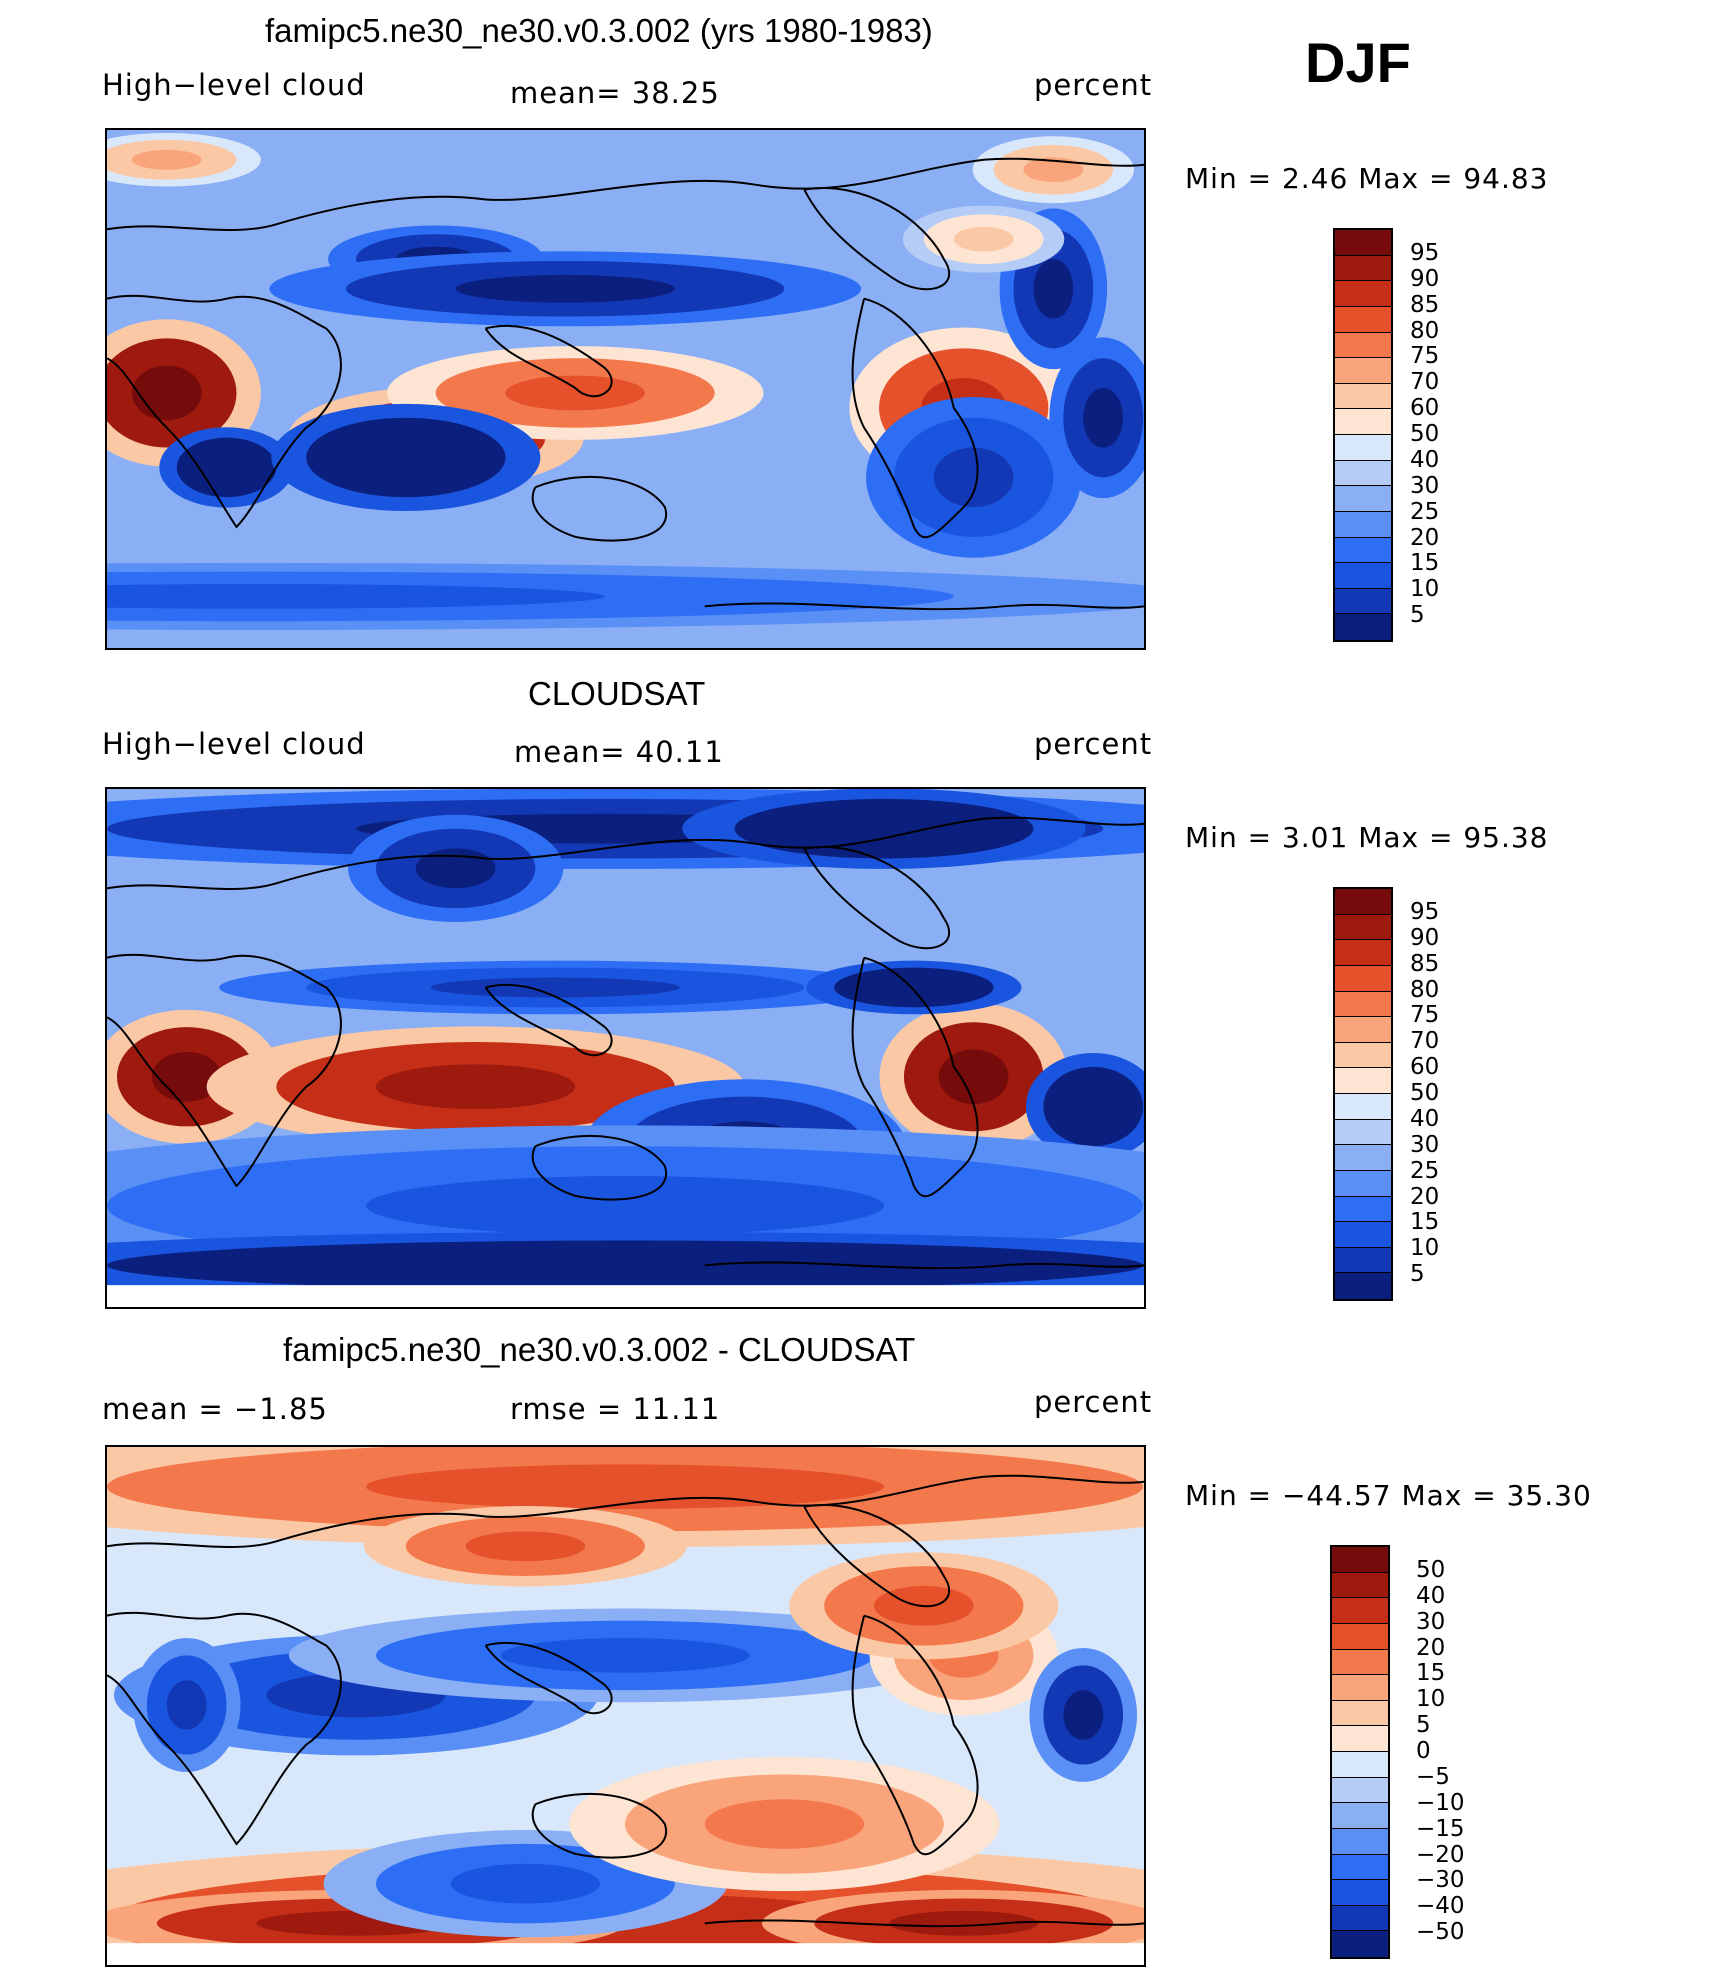 This screenshot has height=1969, width=1710. What do you see at coordinates (1440, 1880) in the screenshot?
I see `colorbar-label: −30` at bounding box center [1440, 1880].